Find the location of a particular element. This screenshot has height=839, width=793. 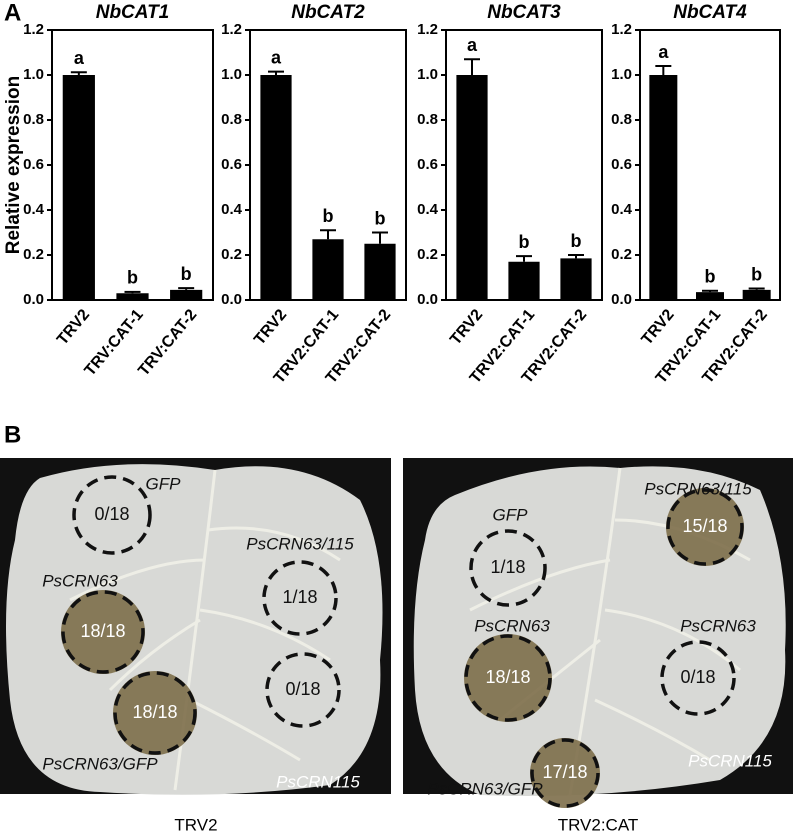

necrosis-score: 15/18 is located at coordinates (704, 526).